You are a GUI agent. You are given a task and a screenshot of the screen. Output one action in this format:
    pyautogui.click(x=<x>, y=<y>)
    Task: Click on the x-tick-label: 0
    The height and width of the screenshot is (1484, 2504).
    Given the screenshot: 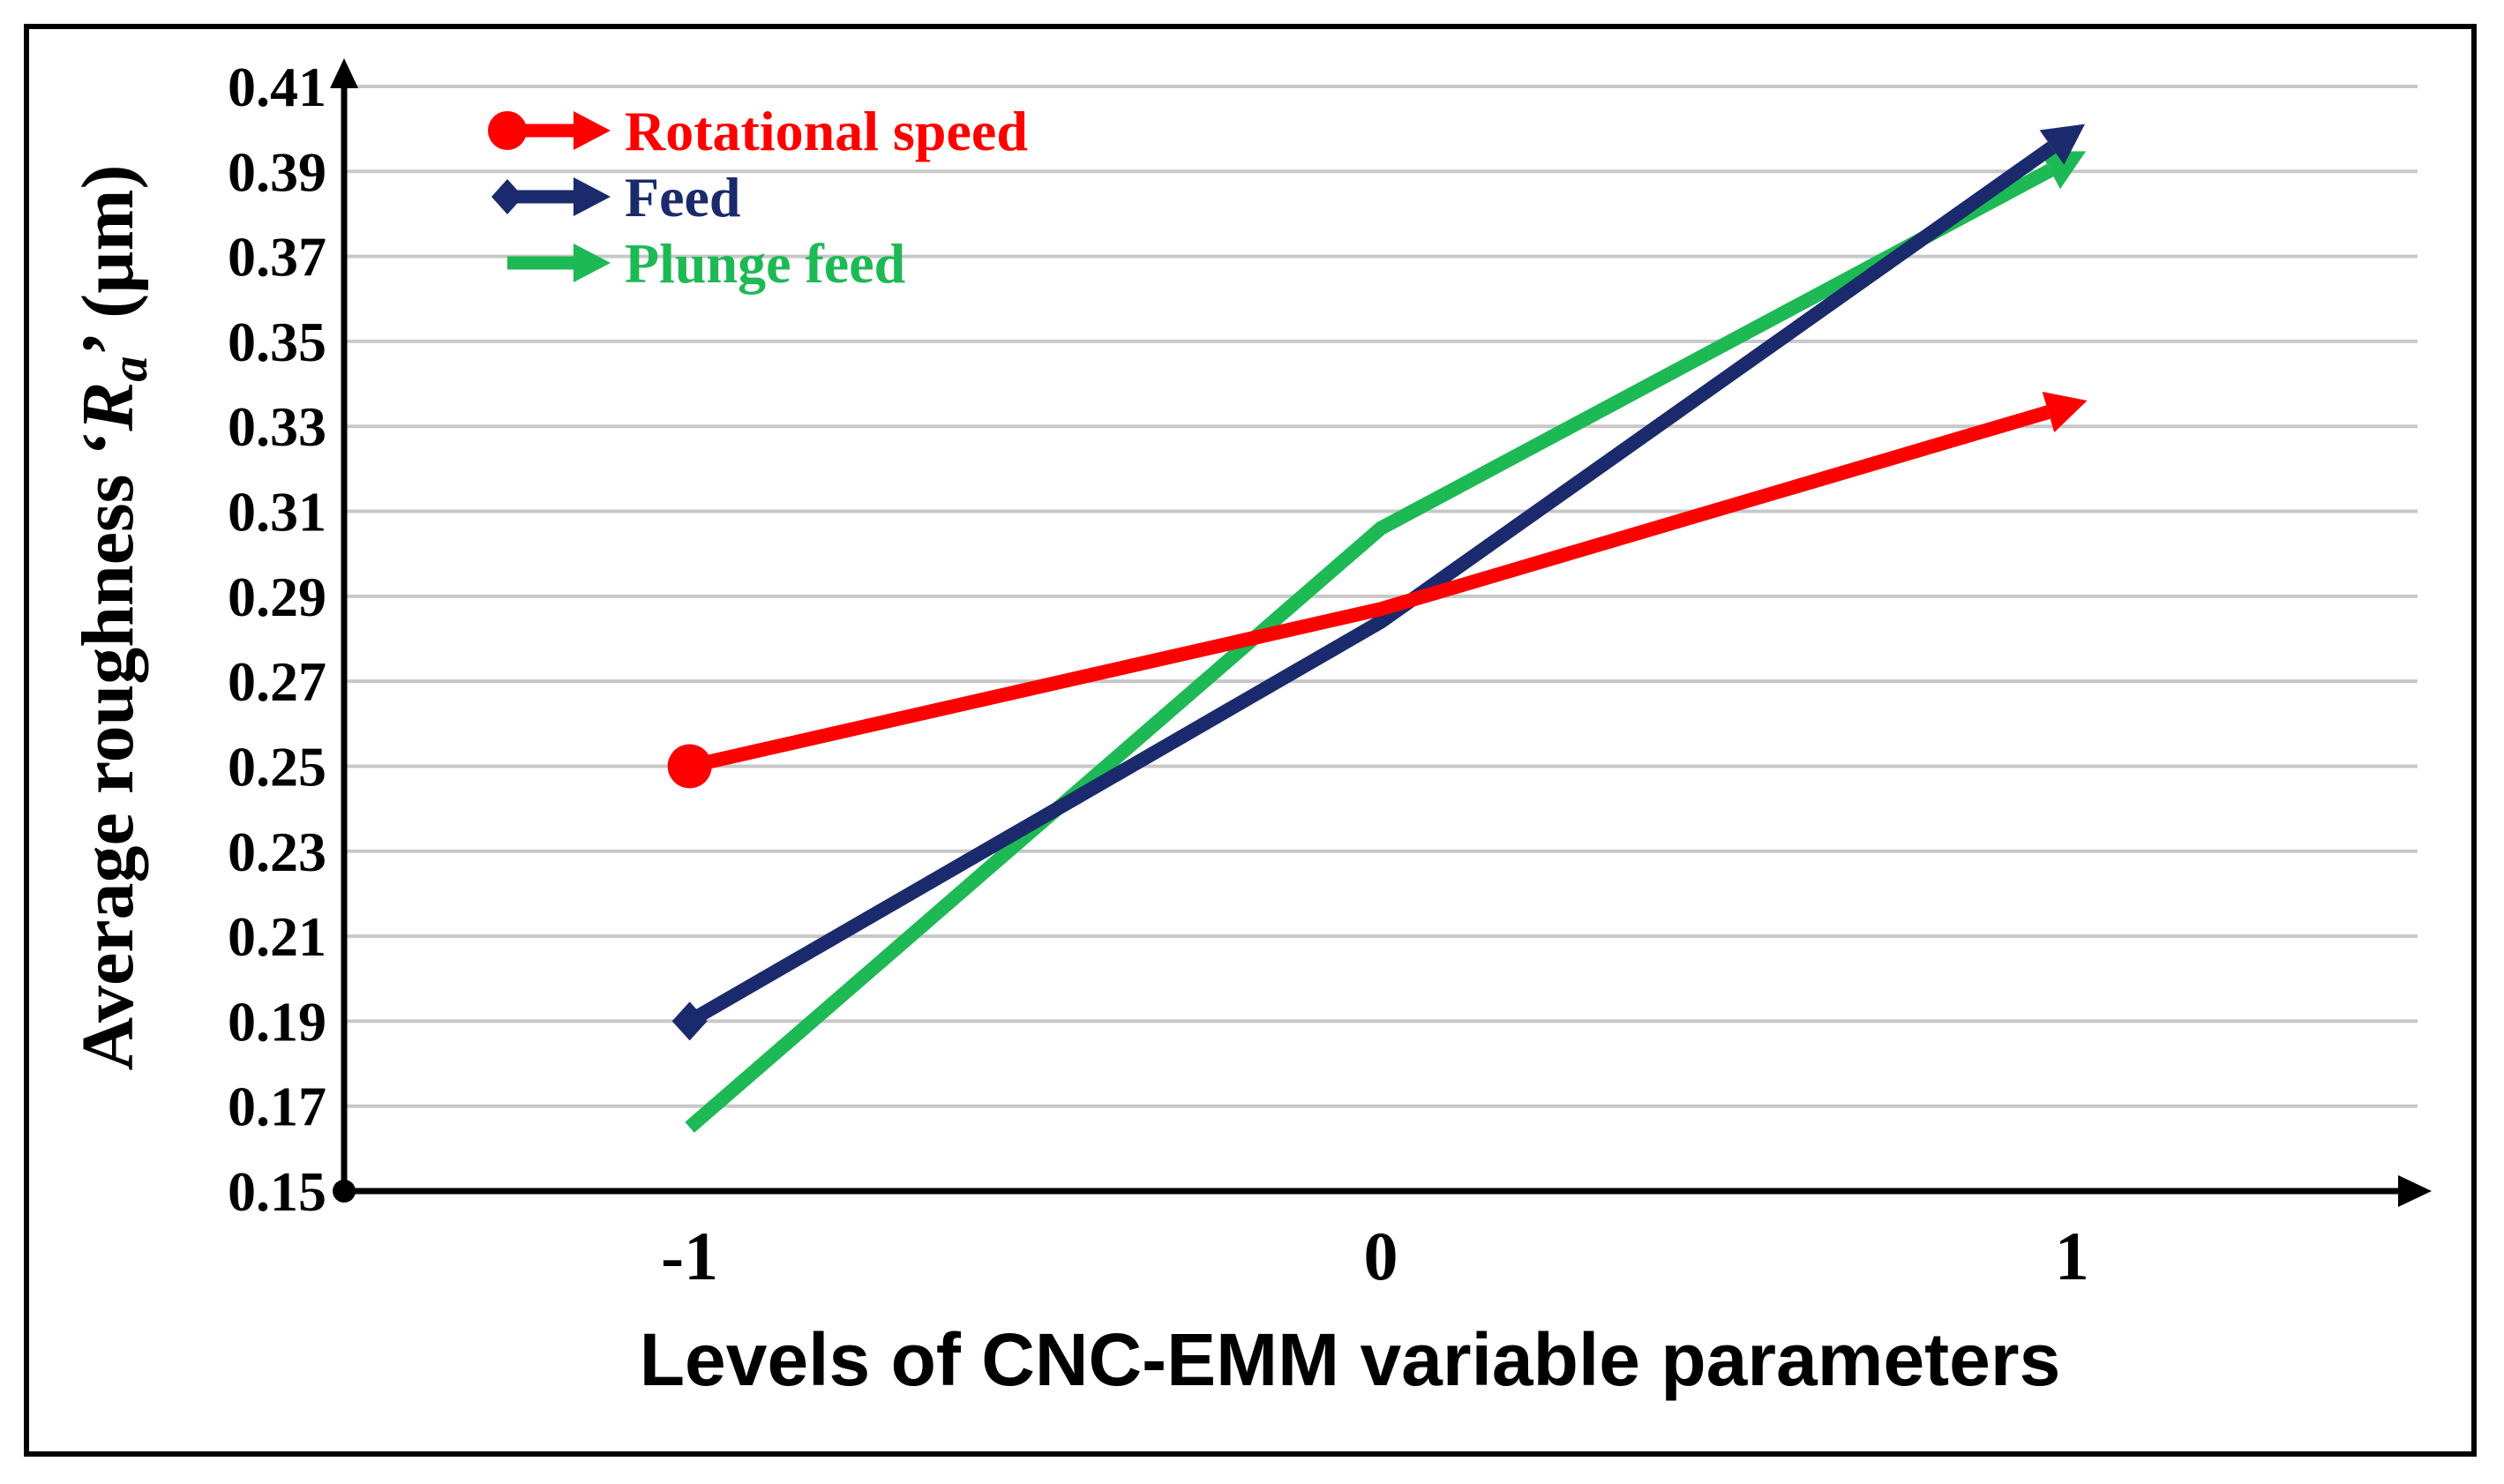 What is the action you would take?
    pyautogui.click(x=1381, y=1256)
    